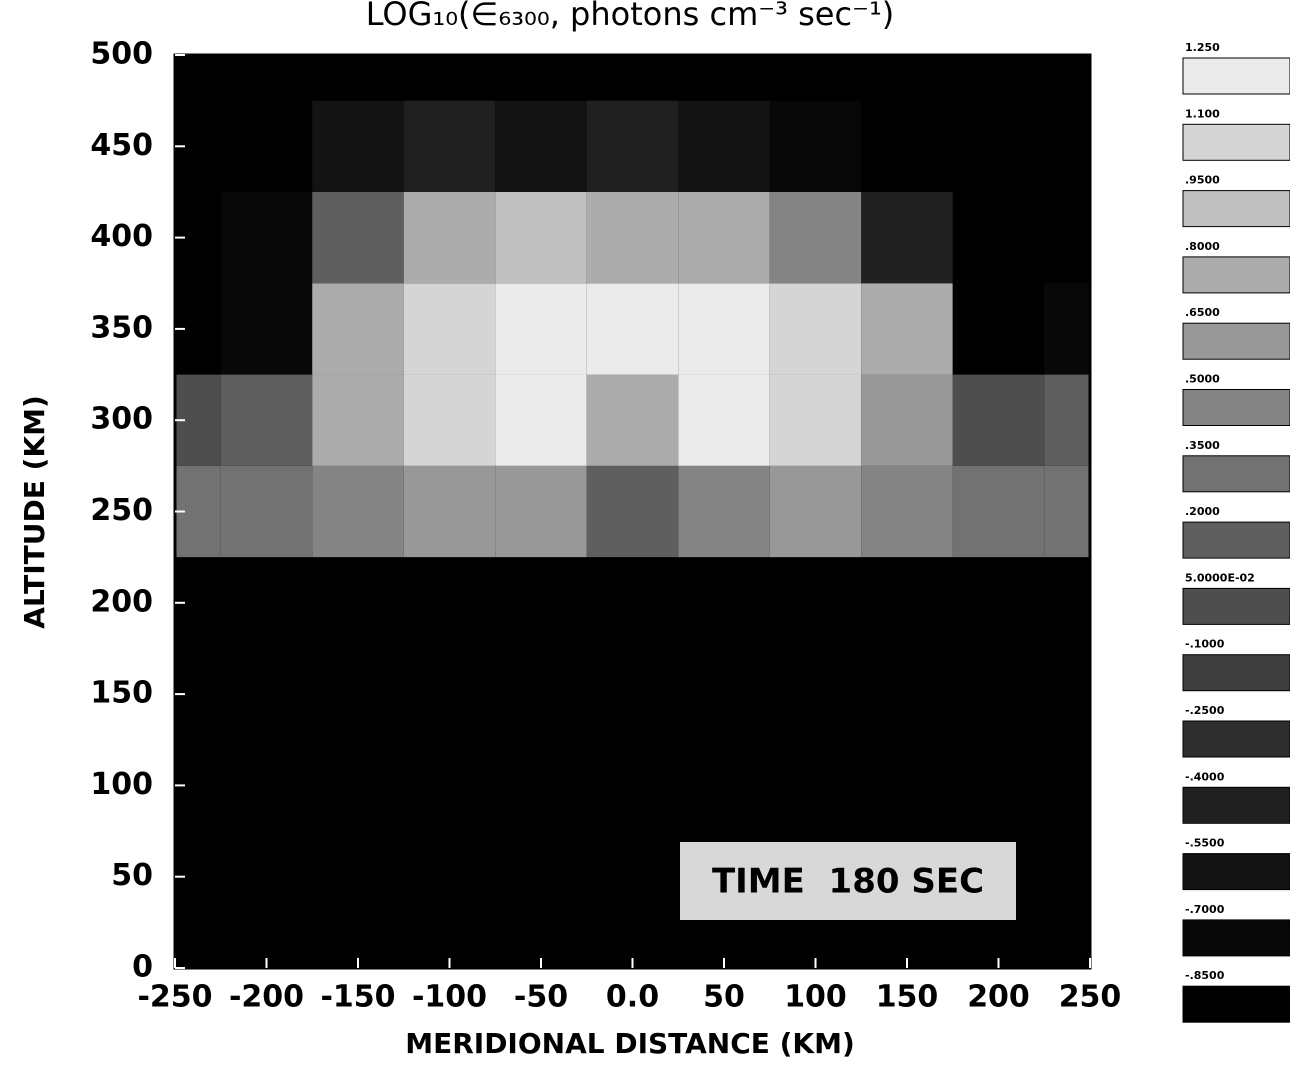 The image size is (1290, 1065). Describe the element at coordinates (1202, 180) in the screenshot. I see `legend-label: .9500` at that location.